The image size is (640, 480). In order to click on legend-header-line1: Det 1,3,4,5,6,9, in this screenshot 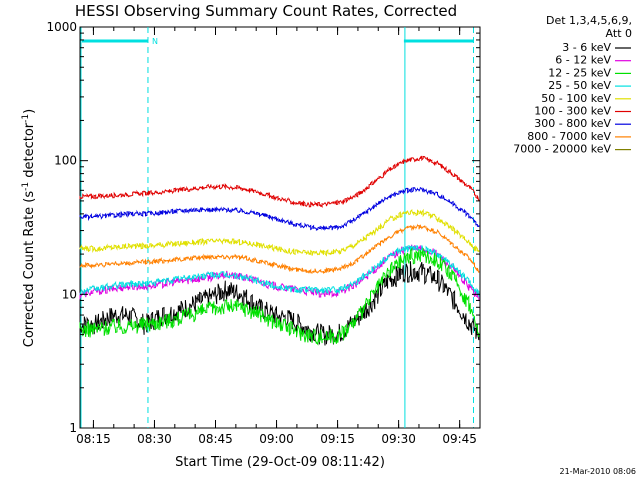, I will do `click(589, 20)`.